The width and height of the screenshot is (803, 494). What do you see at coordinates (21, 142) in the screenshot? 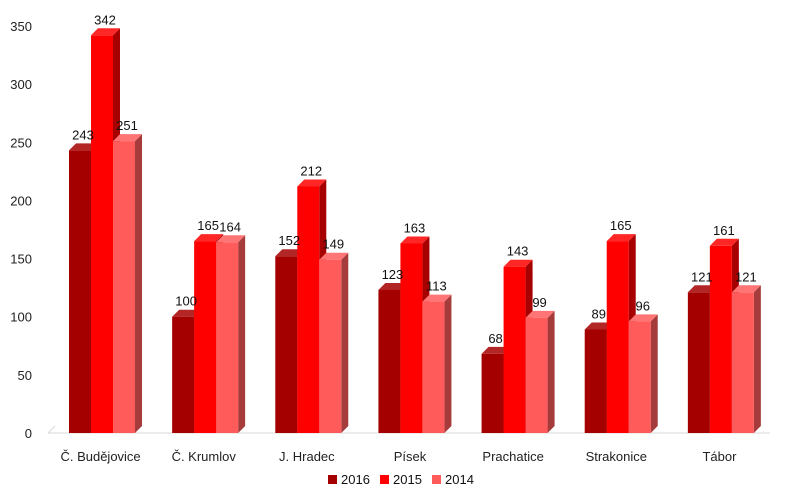
I see `y-tick-label: 250` at bounding box center [21, 142].